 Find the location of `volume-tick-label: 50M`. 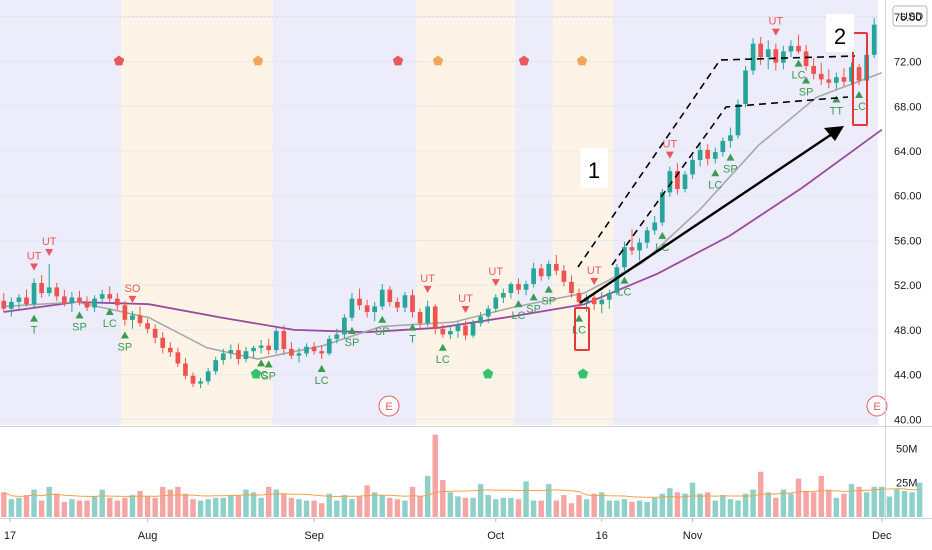

volume-tick-label: 50M is located at coordinates (906, 449).